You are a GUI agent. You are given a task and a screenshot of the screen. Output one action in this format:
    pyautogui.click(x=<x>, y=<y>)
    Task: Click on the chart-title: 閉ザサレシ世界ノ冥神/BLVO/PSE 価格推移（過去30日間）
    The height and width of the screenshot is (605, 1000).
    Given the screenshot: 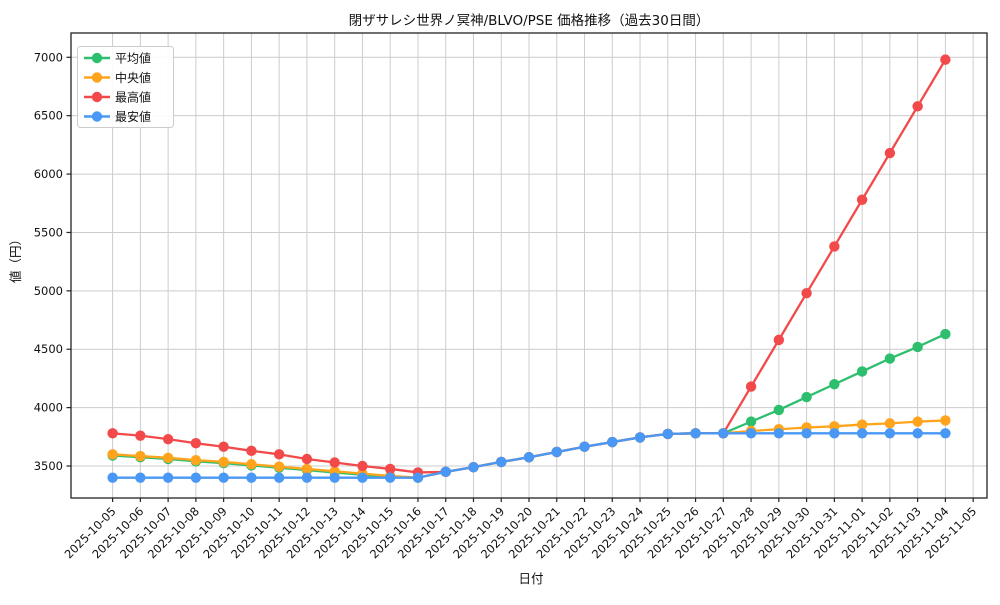 What is the action you would take?
    pyautogui.click(x=529, y=21)
    